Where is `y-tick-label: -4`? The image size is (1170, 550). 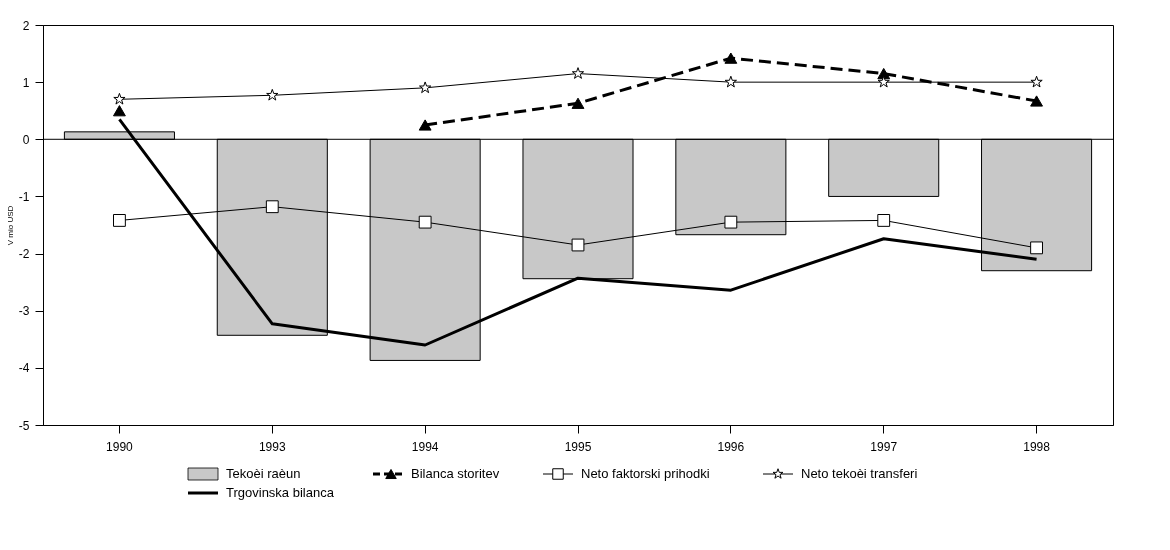
y-tick-label: -4 is located at coordinates (24, 368).